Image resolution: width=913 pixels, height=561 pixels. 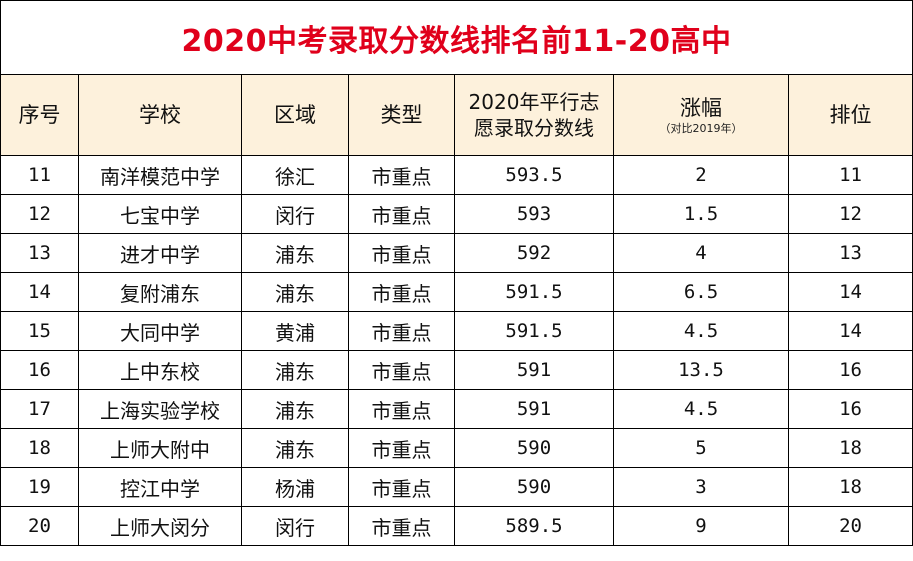 What do you see at coordinates (701, 214) in the screenshot?
I see `cell-rise: 1.5` at bounding box center [701, 214].